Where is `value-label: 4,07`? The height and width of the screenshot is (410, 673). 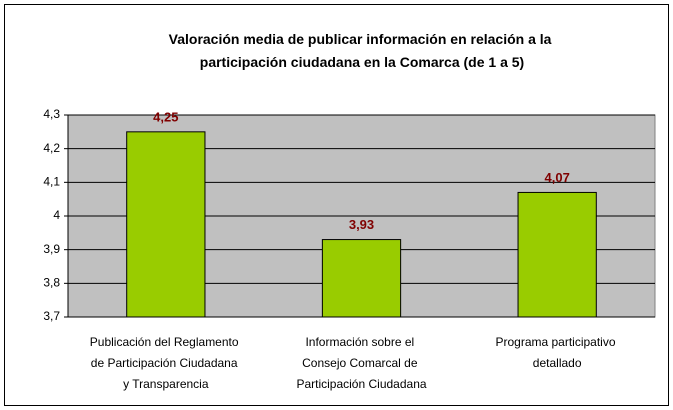 value-label: 4,07 is located at coordinates (557, 177).